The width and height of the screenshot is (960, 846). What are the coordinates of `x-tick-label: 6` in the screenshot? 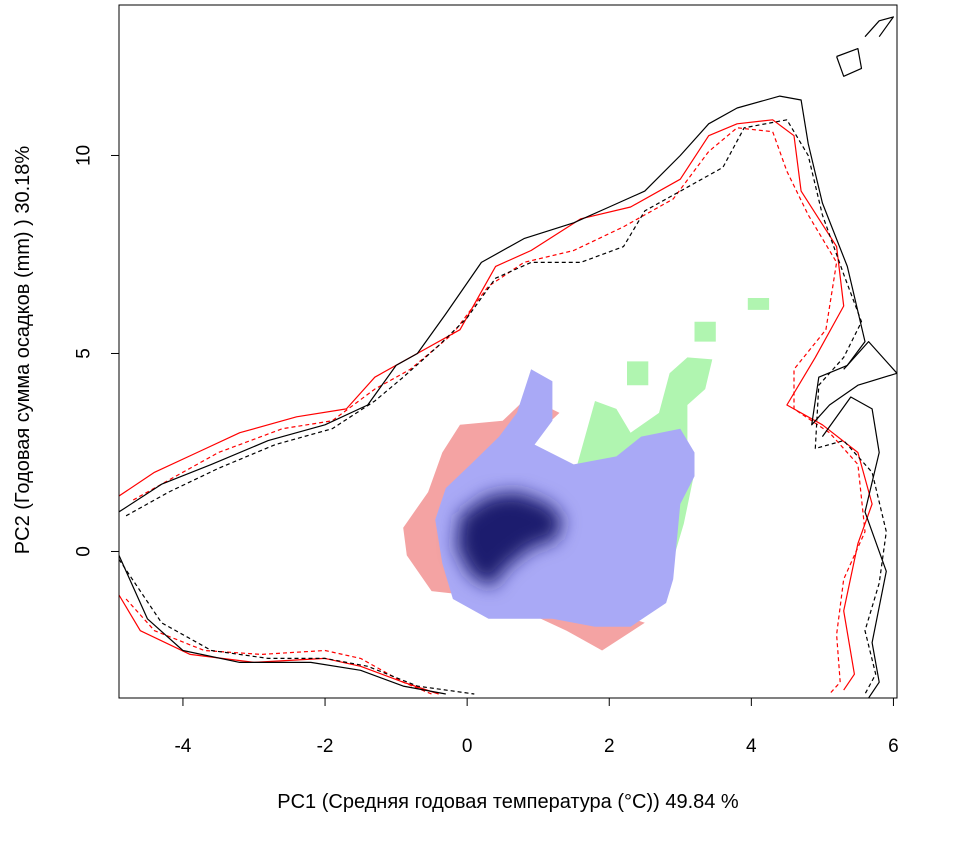 It's located at (893, 746).